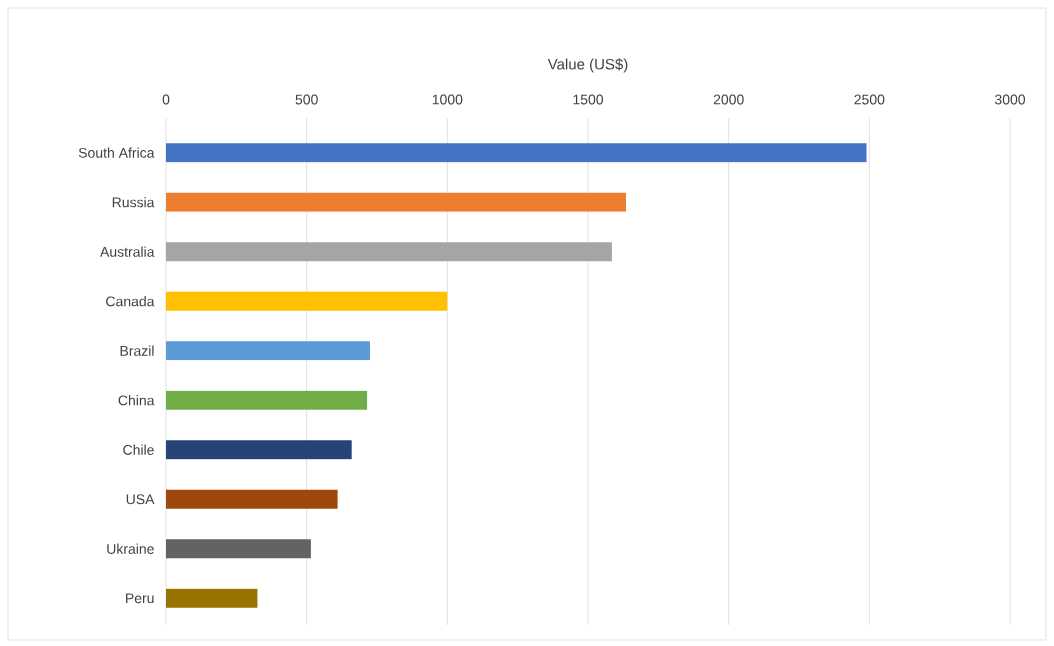  Describe the element at coordinates (140, 598) in the screenshot. I see `y-tick-label: Peru` at that location.